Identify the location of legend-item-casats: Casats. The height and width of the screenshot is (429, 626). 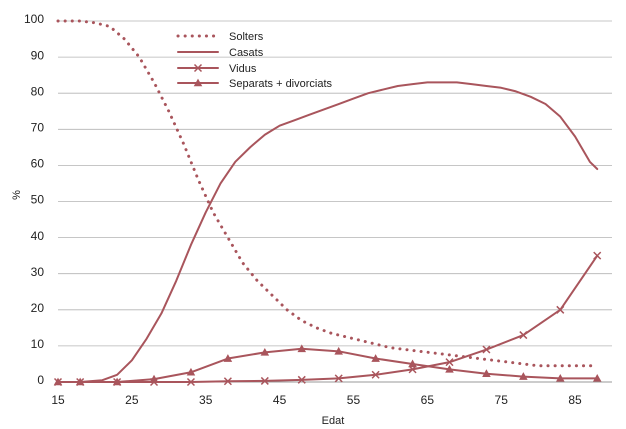
(220, 53).